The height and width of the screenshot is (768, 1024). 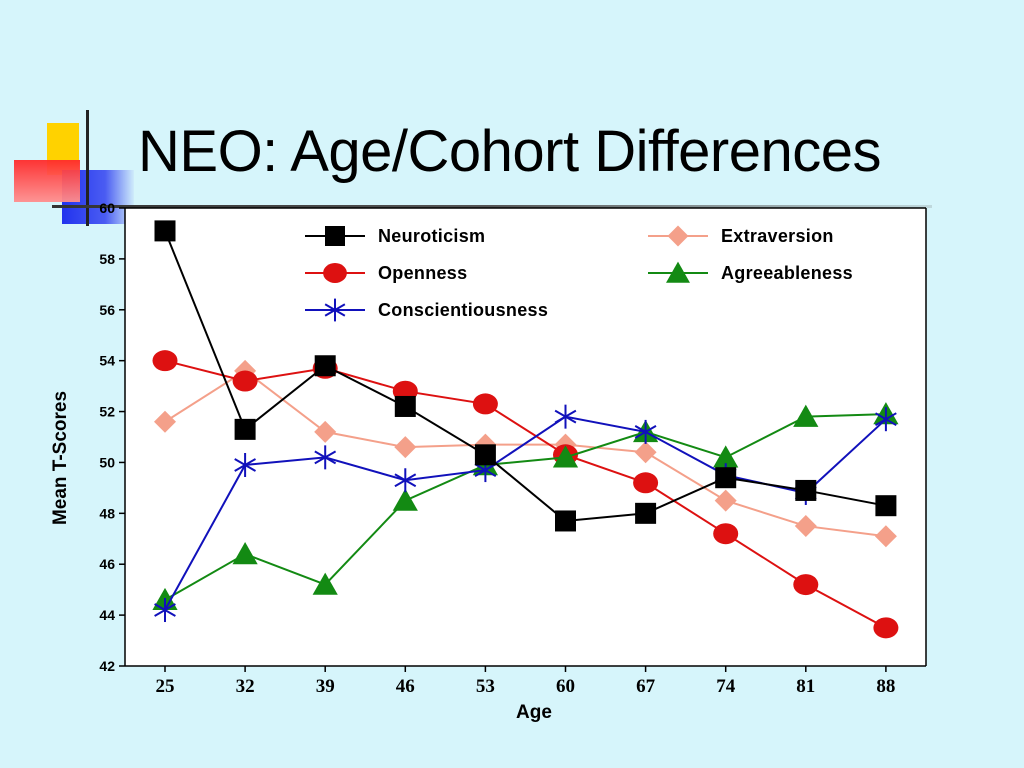 I want to click on legend-item-neuroticism: Neuroticism, so click(x=395, y=236).